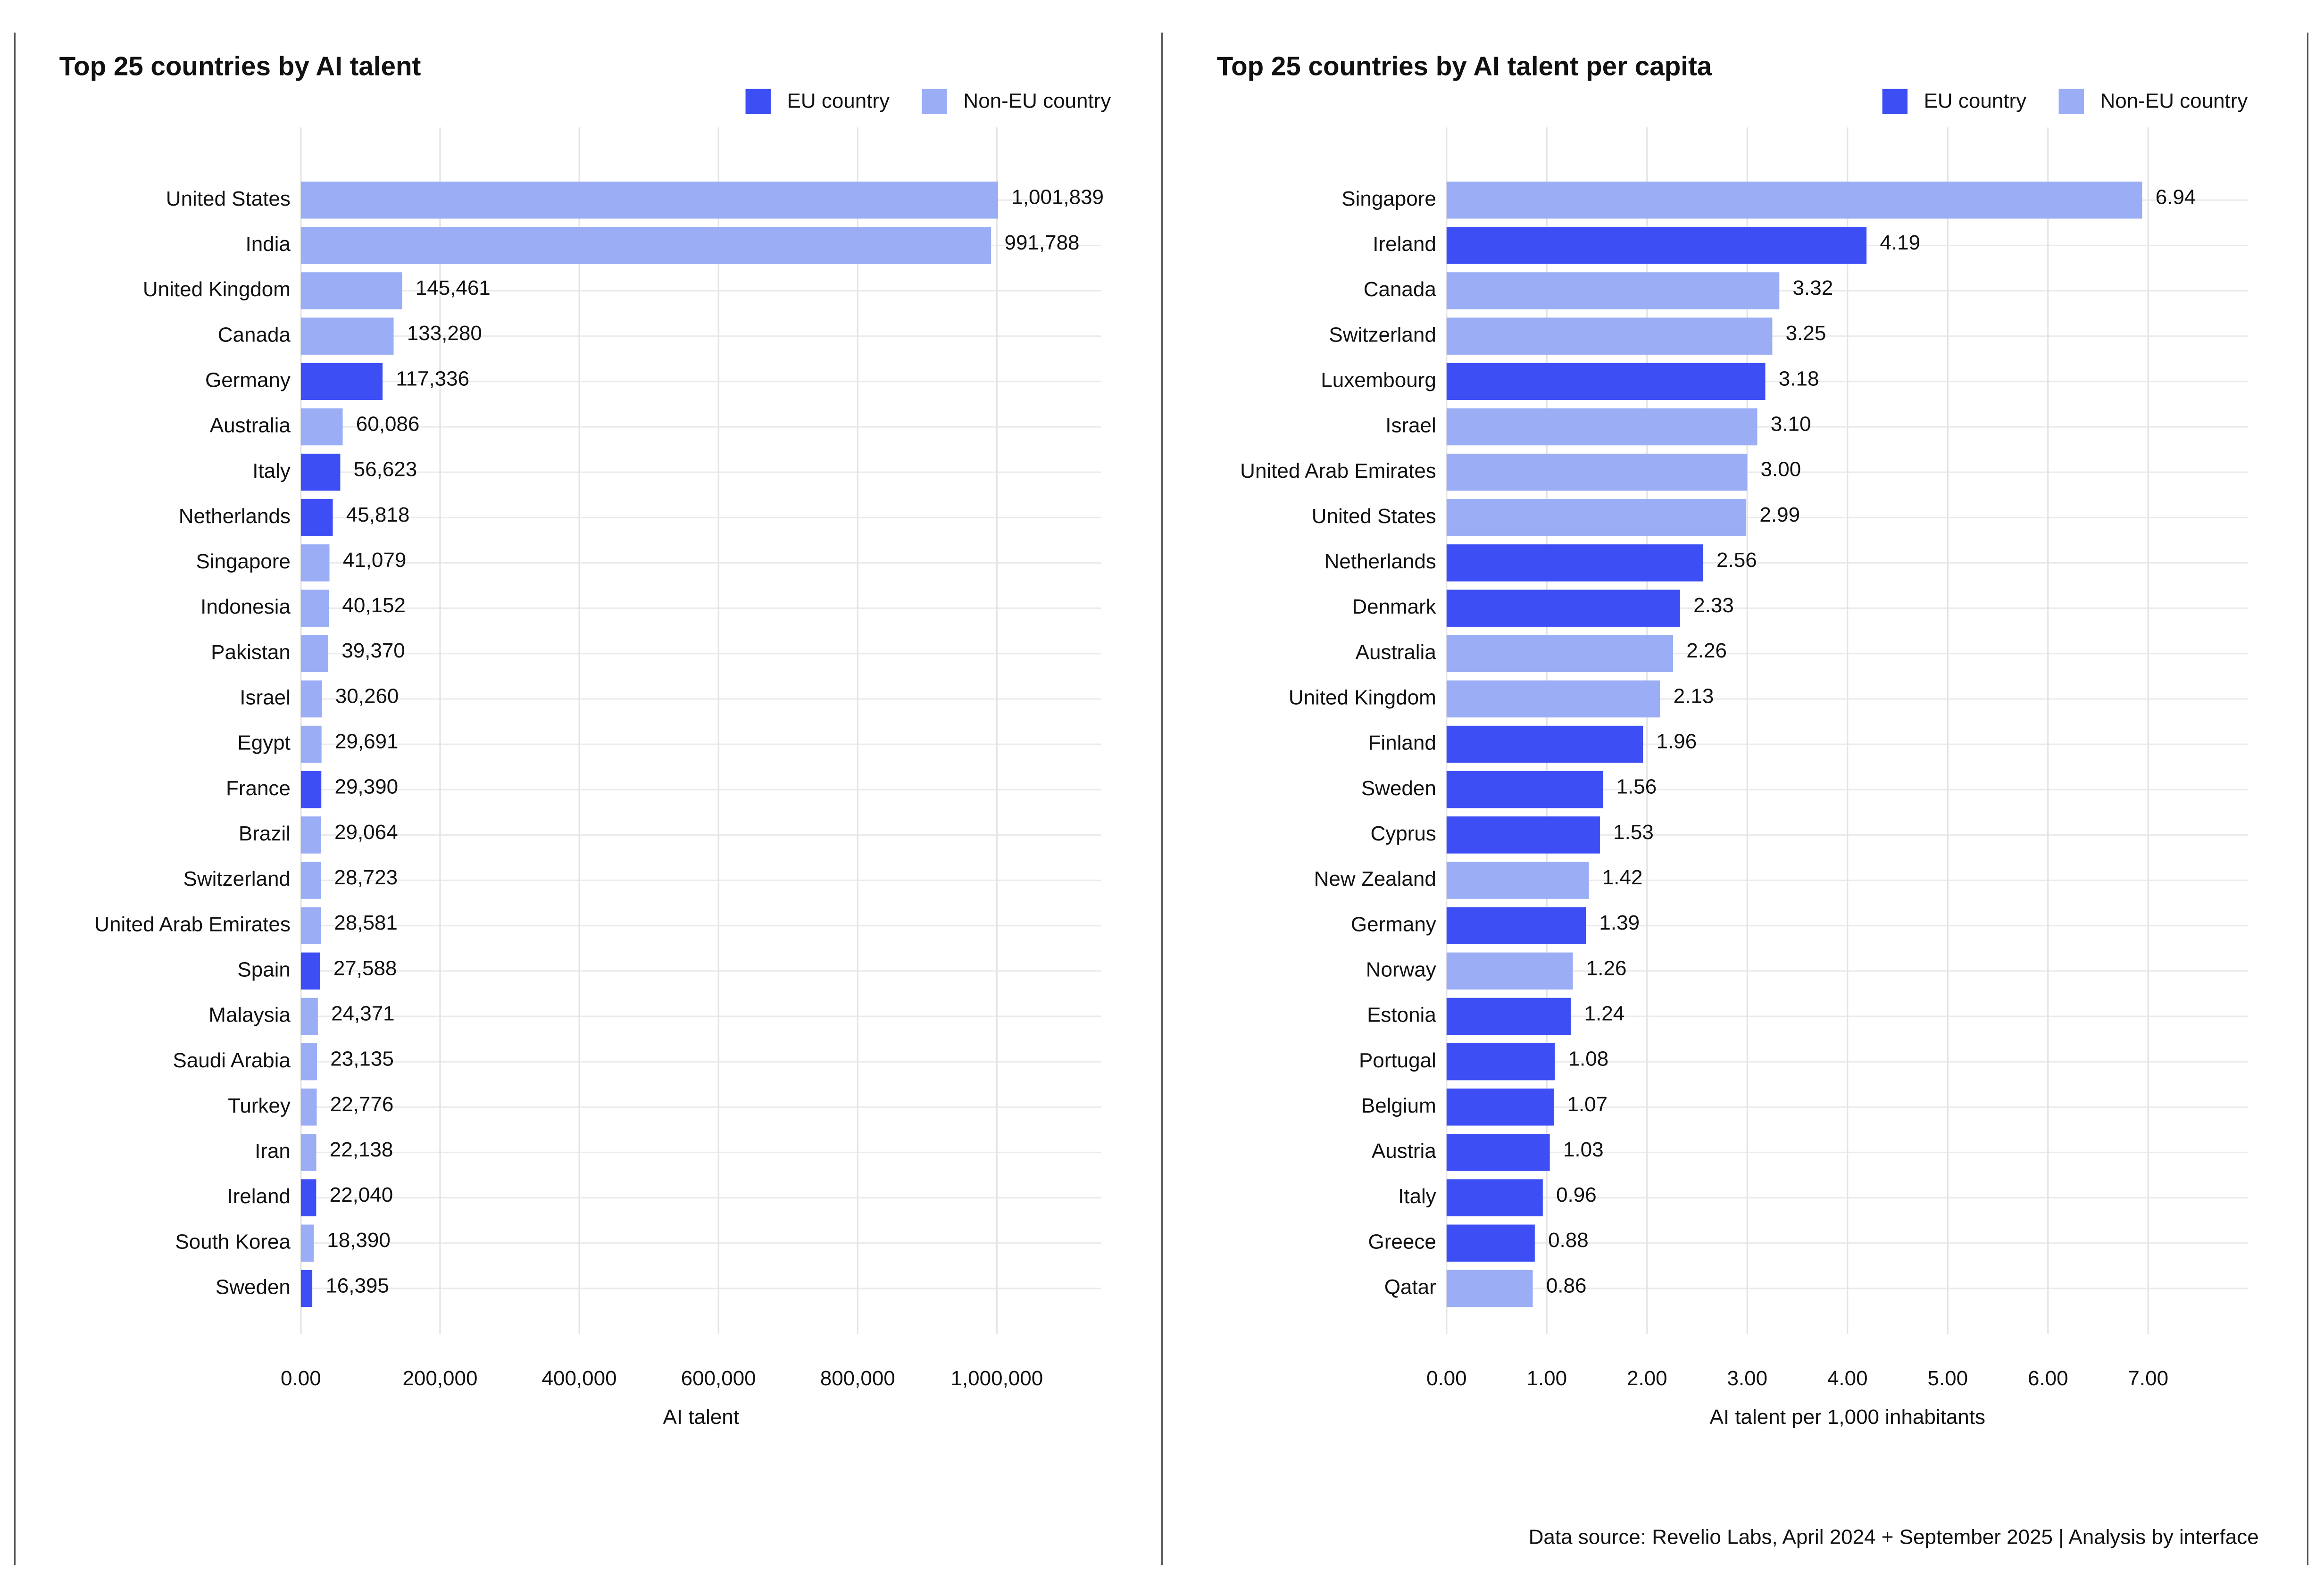 This screenshot has height=1588, width=2324. Describe the element at coordinates (365, 968) in the screenshot. I see `value-label: 27,588` at that location.